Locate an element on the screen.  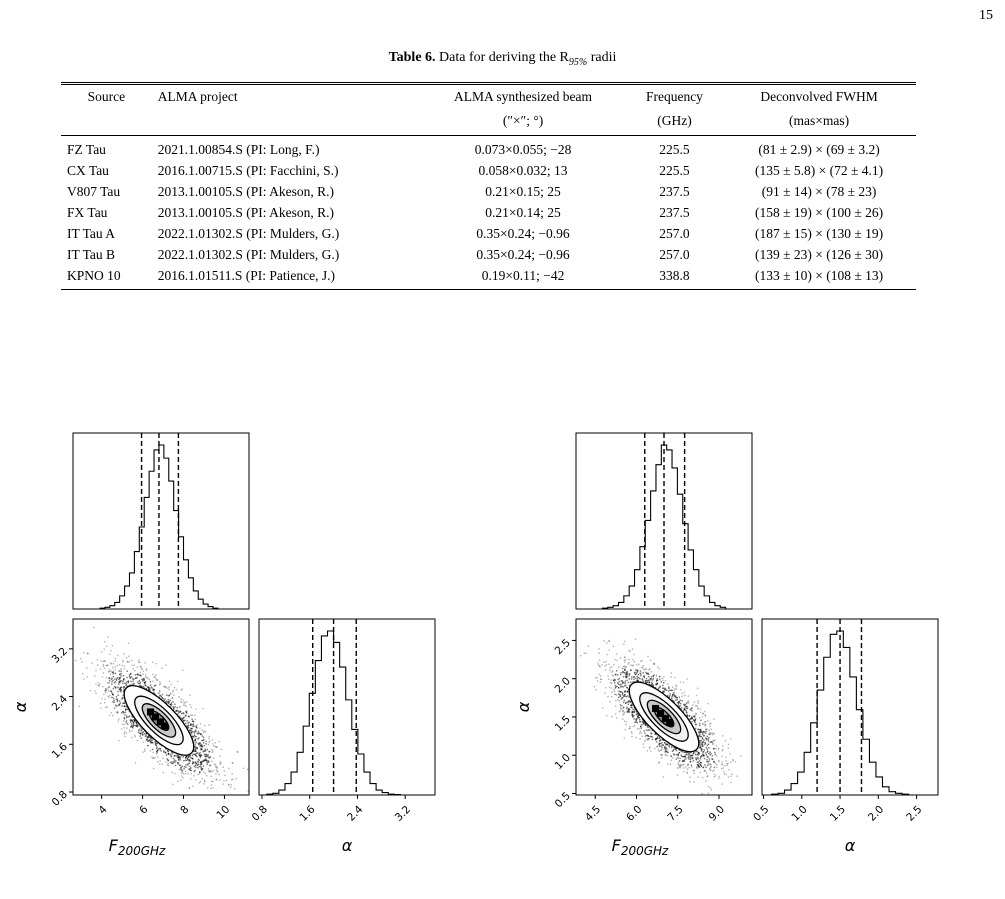
cell-fwhm: (133 ± 10) × (108 ± 13) is located at coordinates (819, 275).